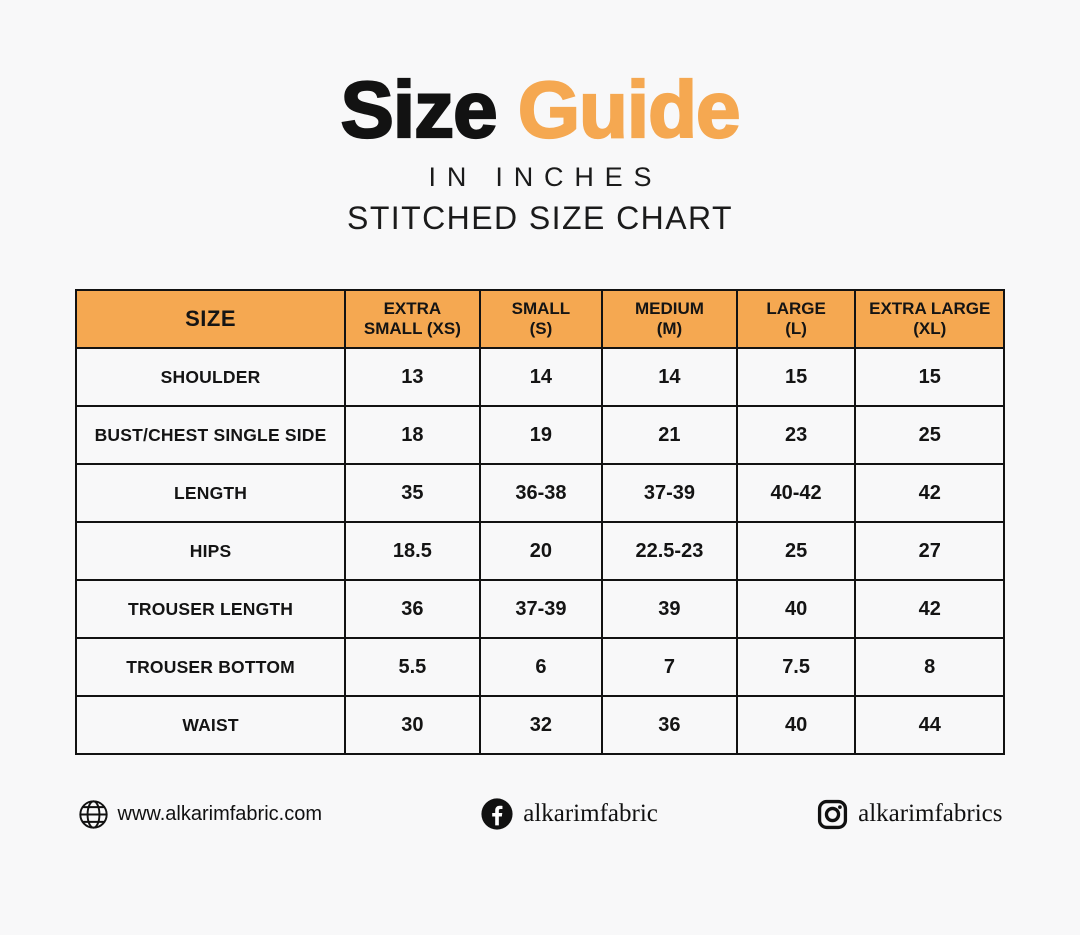 The width and height of the screenshot is (1080, 935). I want to click on table-row: HIPS 18.5 20 22.5-23 25 27, so click(539, 551).